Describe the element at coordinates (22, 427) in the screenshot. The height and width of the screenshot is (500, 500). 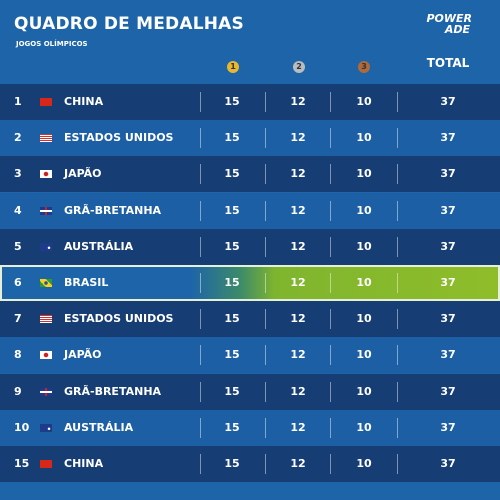
I see `rank: 10` at that location.